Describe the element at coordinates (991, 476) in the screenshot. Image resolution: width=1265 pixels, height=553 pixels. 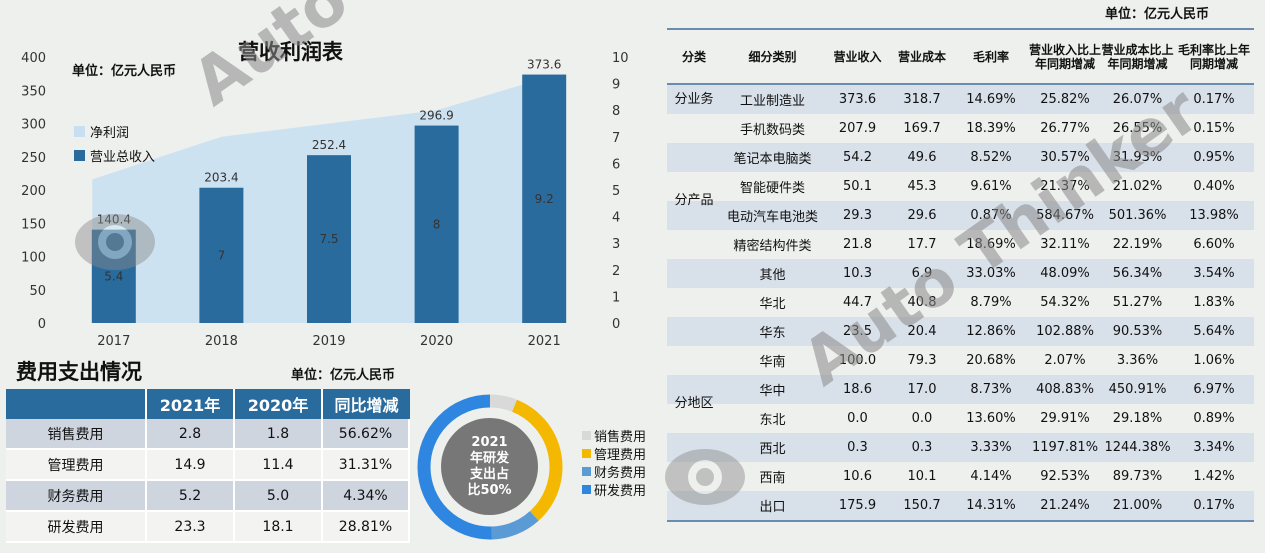
I see `table-cell: 4.14%` at that location.